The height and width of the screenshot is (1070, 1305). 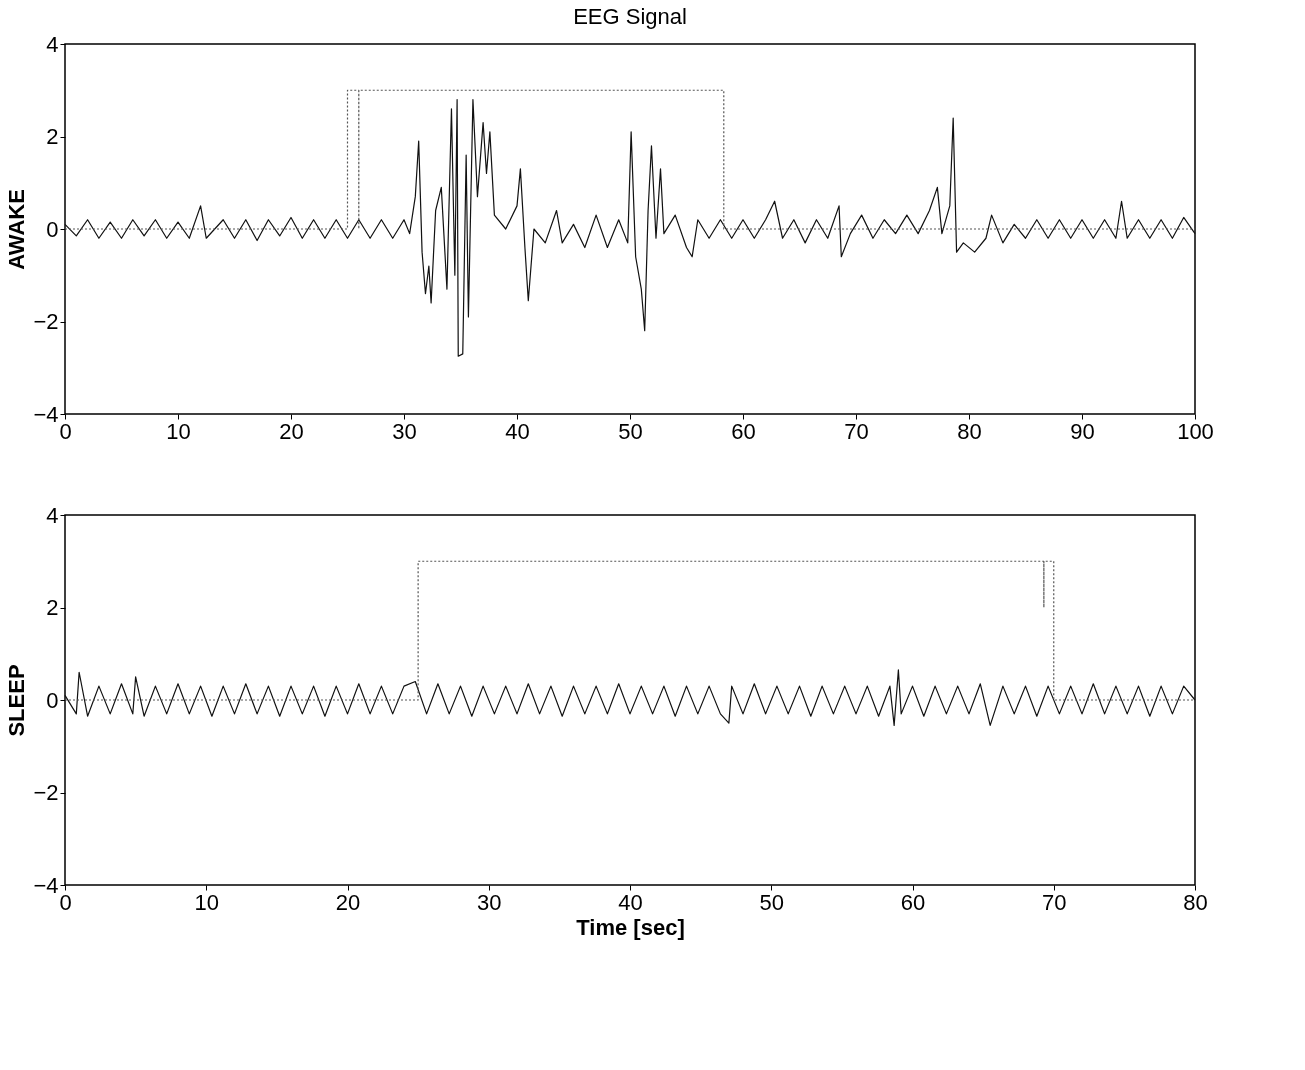 I want to click on line-series, so click(x=630, y=698).